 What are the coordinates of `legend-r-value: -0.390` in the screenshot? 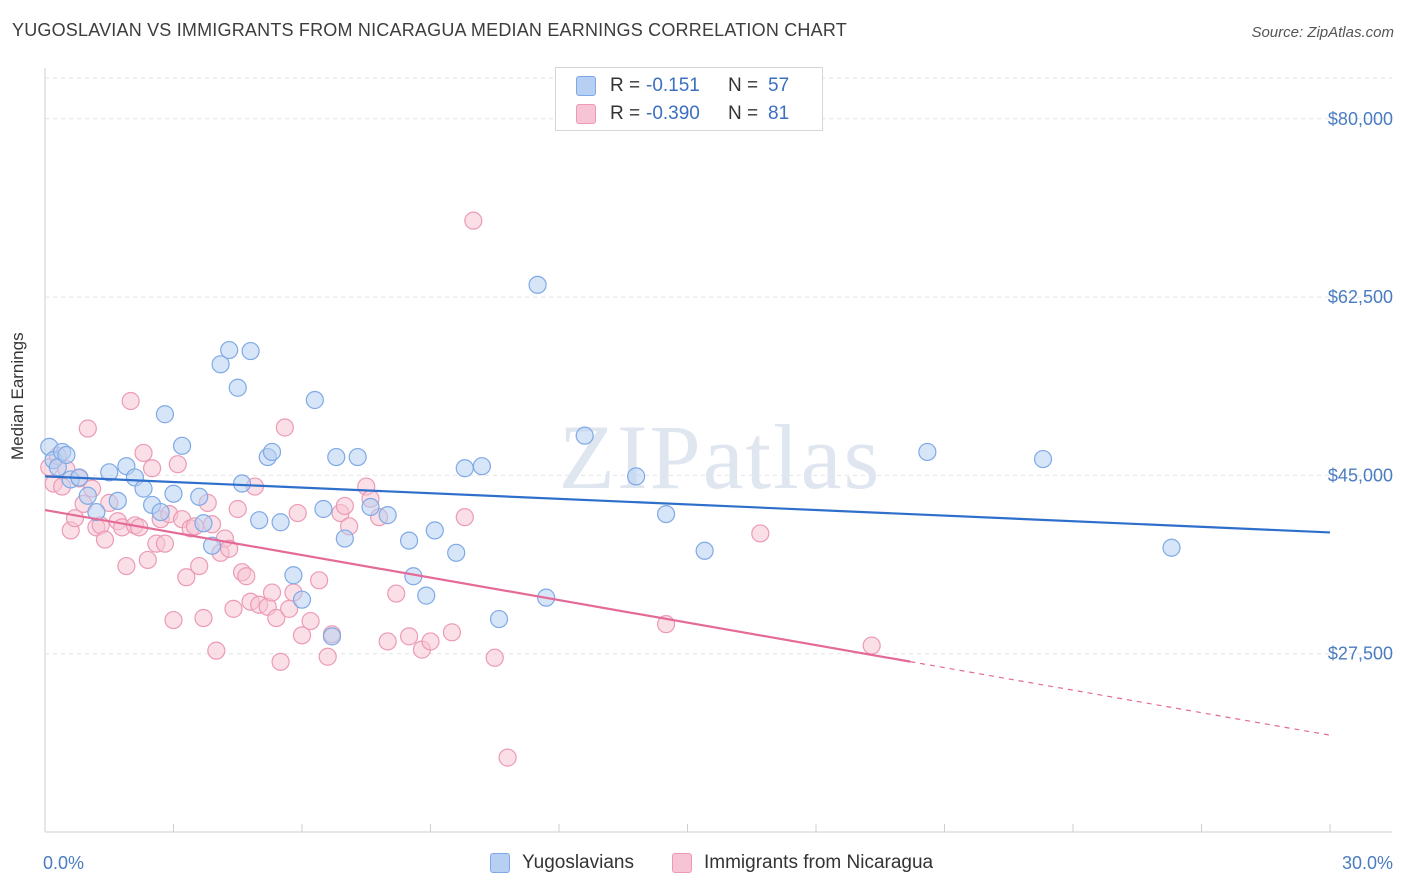 It's located at (673, 113).